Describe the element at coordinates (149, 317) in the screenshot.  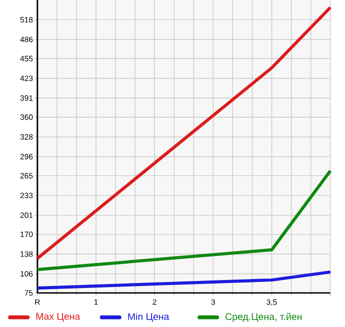
I see `legend-label: Min Цена` at that location.